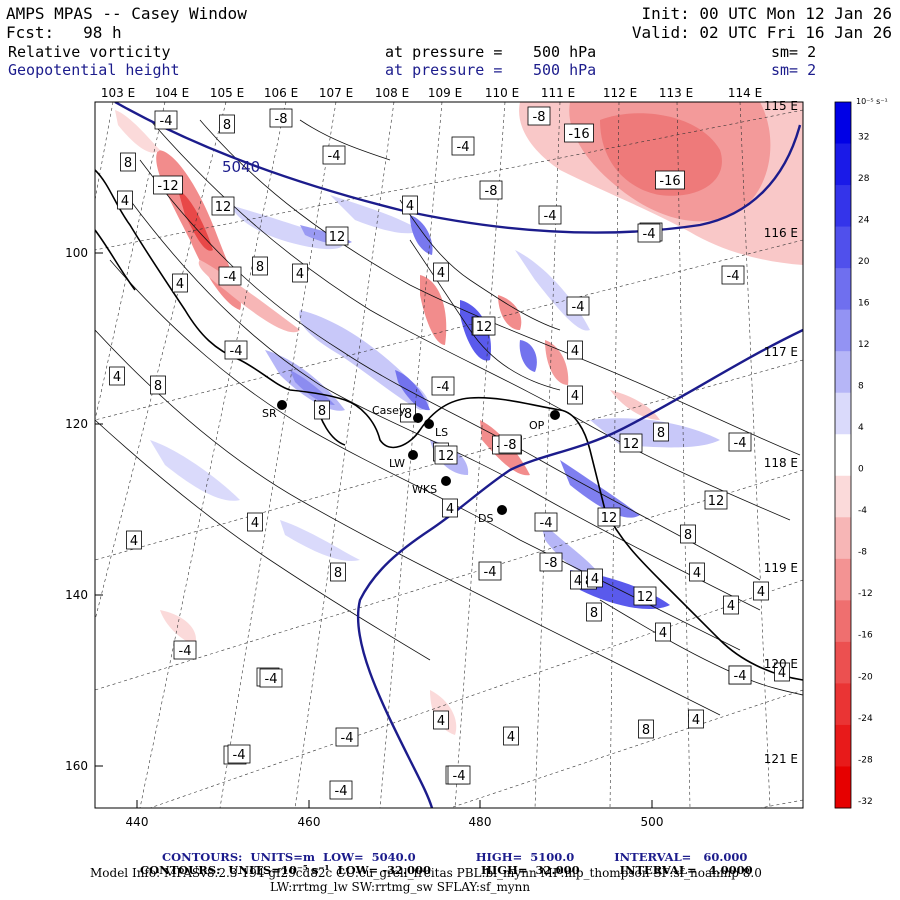  I want to click on y-tick-label: 160, so click(76, 766).